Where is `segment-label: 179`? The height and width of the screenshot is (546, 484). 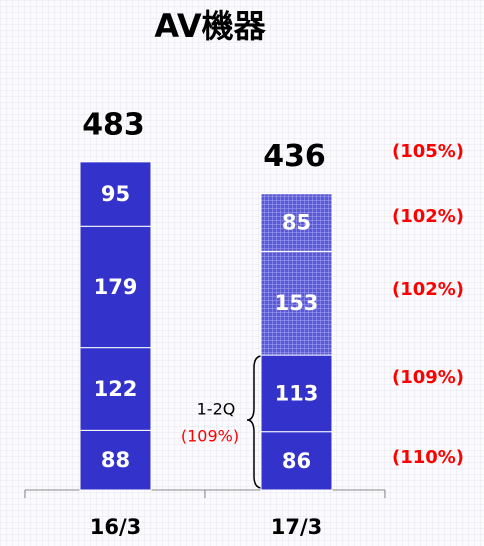 segment-label: 179 is located at coordinates (116, 287).